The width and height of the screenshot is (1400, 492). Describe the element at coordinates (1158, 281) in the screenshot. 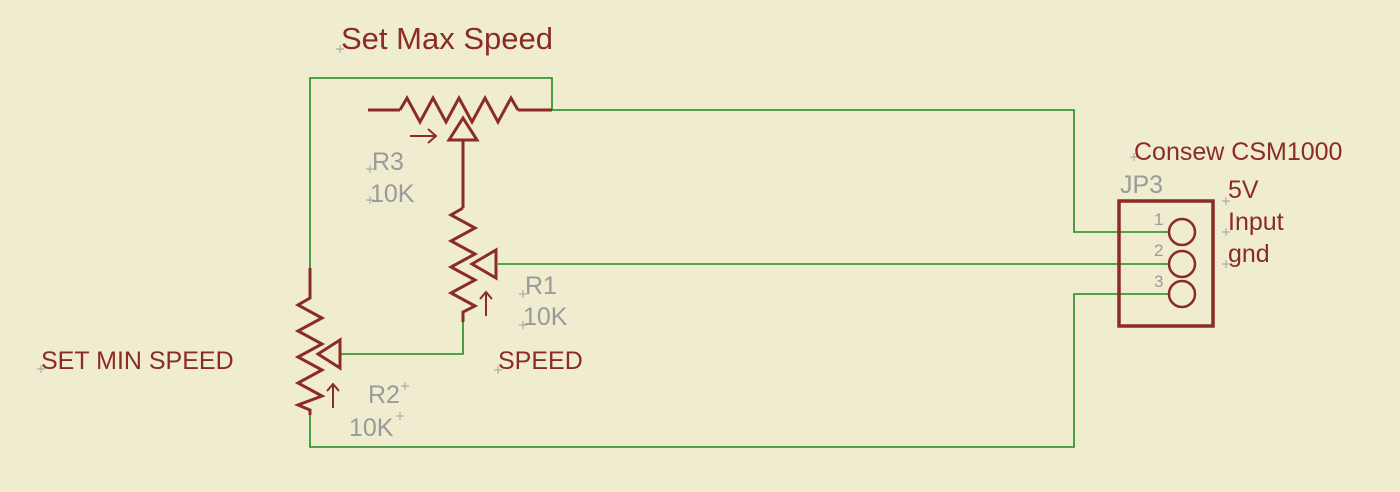

I see `jp3-pin-3: 3` at that location.